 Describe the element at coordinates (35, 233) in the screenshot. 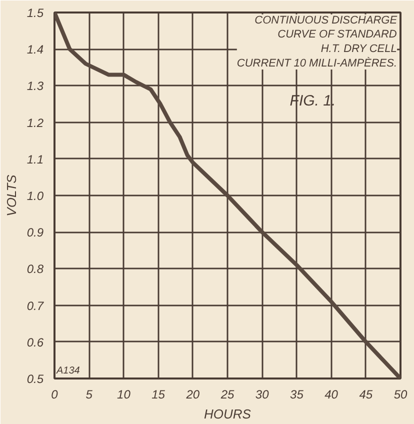

I see `y-tick-label: 0.9` at that location.